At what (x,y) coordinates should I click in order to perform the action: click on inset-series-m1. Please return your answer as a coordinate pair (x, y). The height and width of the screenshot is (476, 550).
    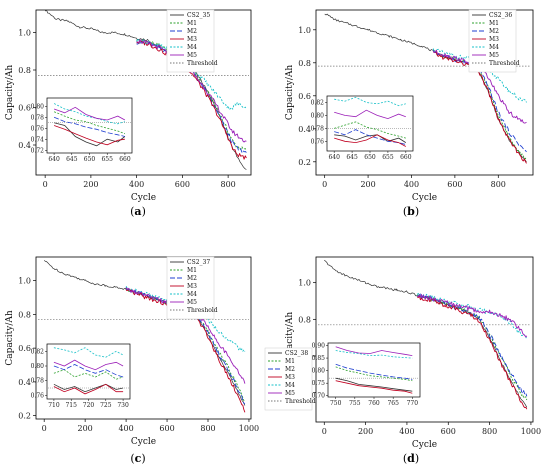
    Looking at the image, I should click on (374, 374).